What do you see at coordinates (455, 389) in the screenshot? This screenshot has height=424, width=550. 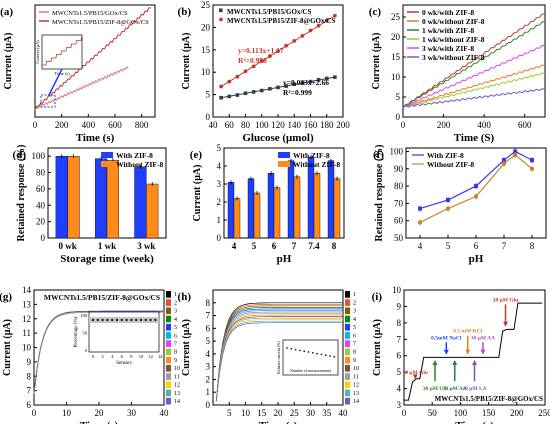 I see `injection-label: 30 μM AA` at bounding box center [455, 389].